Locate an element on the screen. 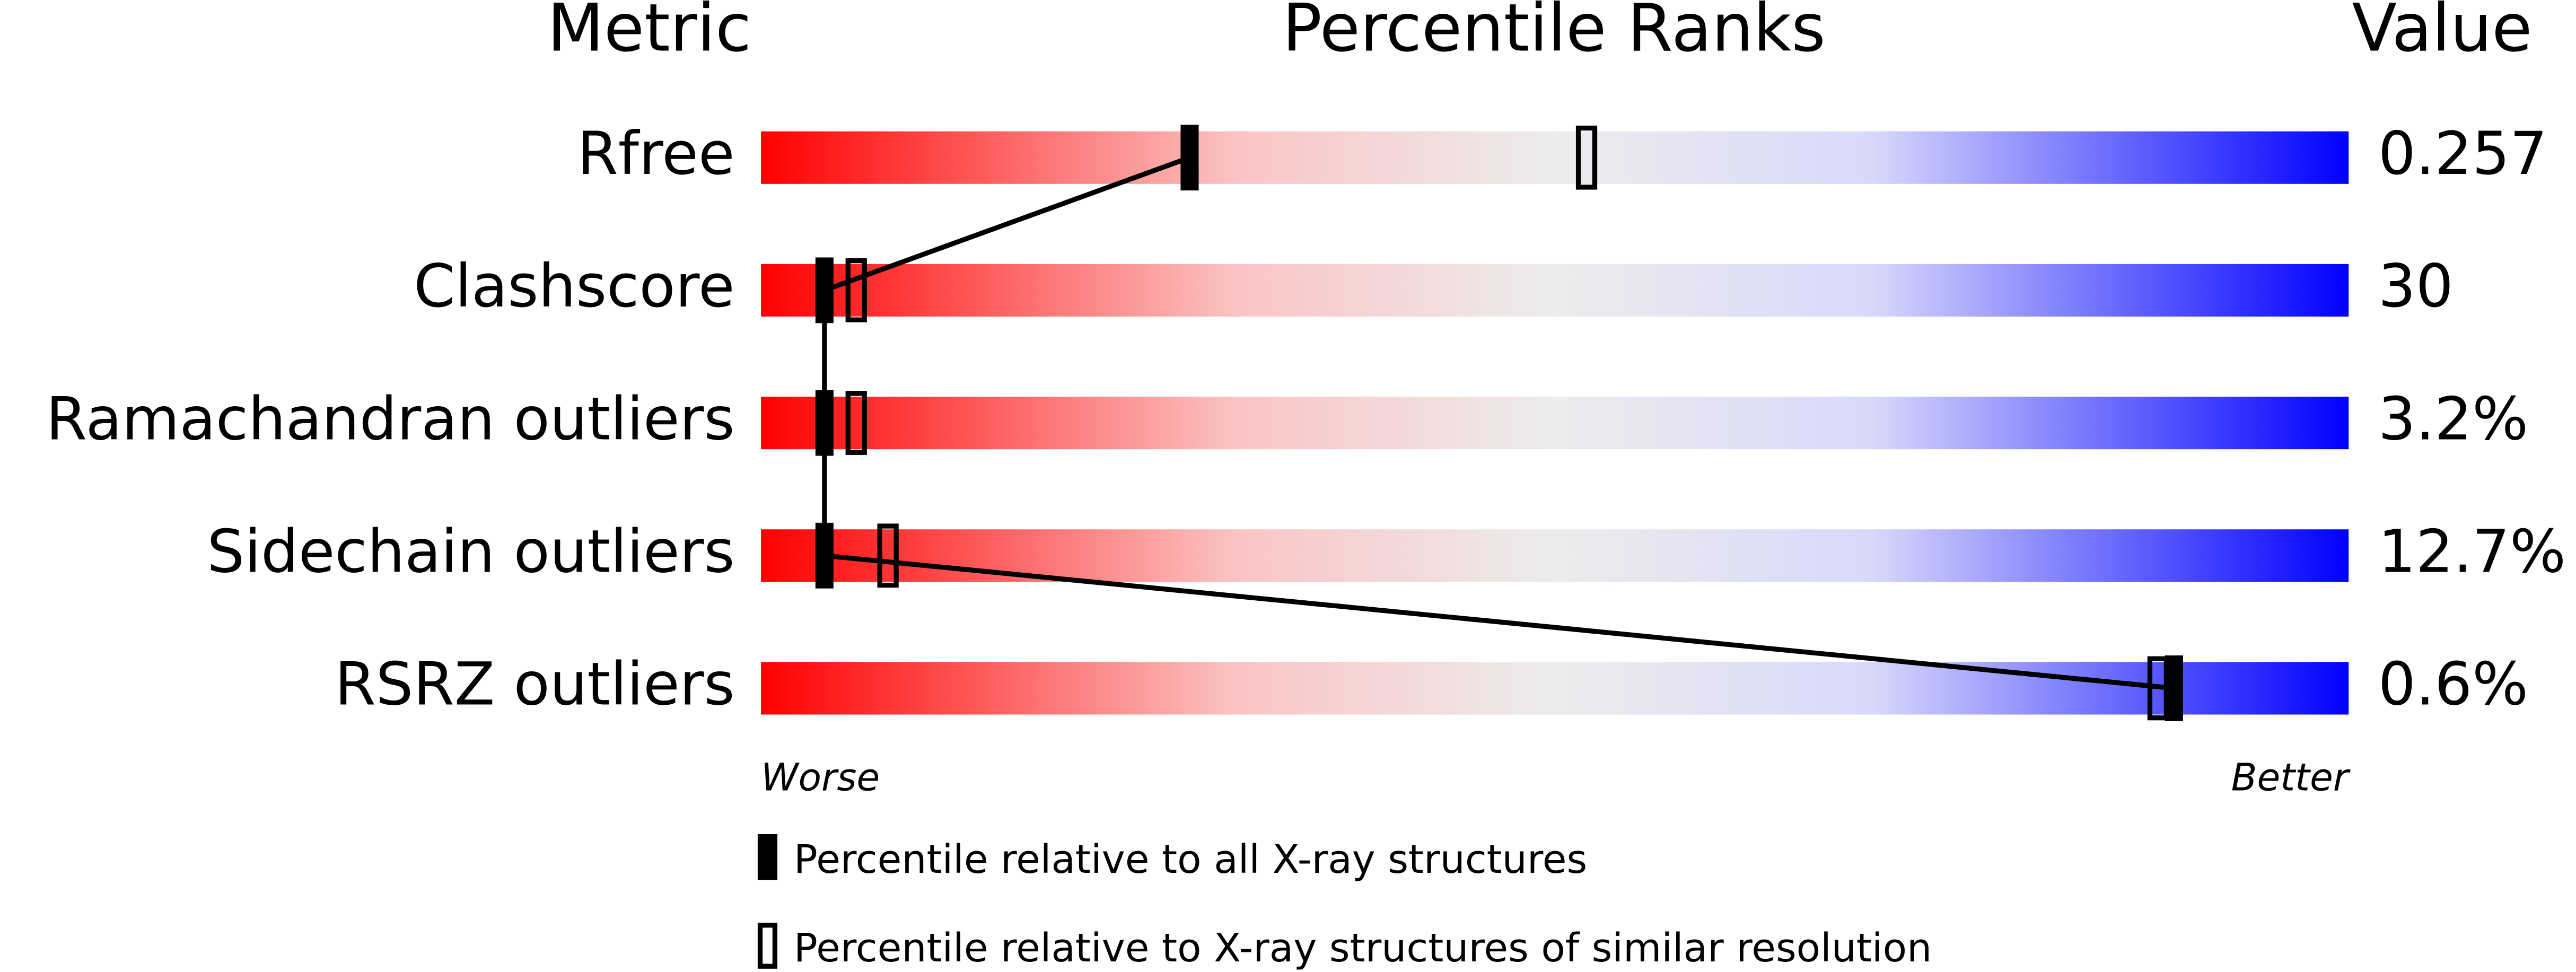 The height and width of the screenshot is (972, 2576). metric-label: Ramachandran outliers is located at coordinates (390, 419).